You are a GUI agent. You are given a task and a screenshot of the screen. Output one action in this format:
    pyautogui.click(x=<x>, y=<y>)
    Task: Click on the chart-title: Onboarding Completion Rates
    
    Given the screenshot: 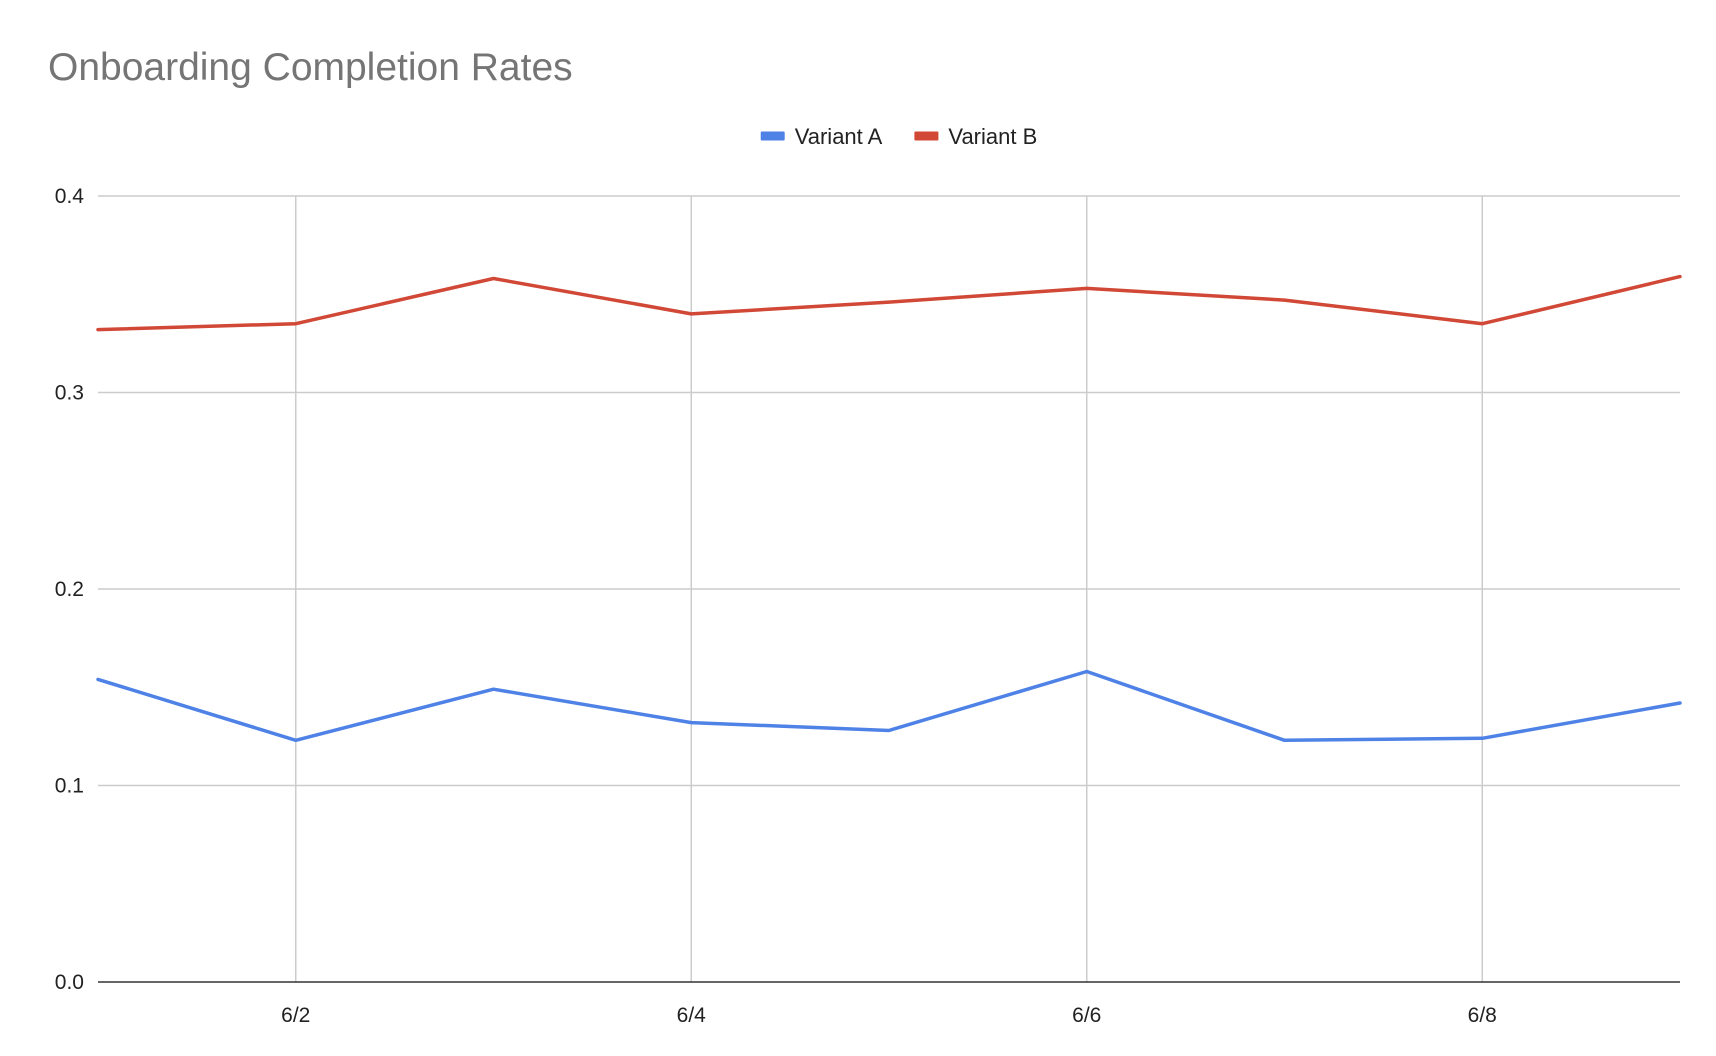 What is the action you would take?
    pyautogui.click(x=310, y=67)
    